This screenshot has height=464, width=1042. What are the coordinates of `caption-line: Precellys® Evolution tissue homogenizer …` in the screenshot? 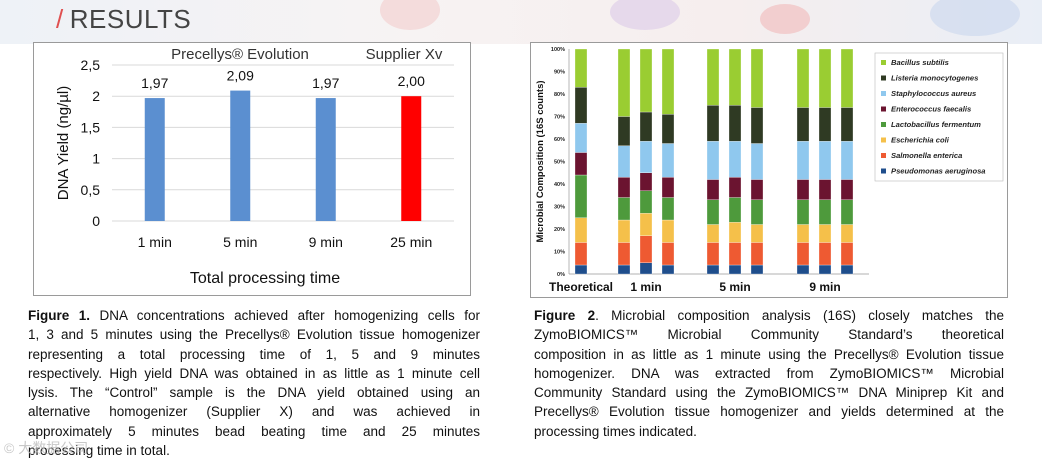 It's located at (769, 411).